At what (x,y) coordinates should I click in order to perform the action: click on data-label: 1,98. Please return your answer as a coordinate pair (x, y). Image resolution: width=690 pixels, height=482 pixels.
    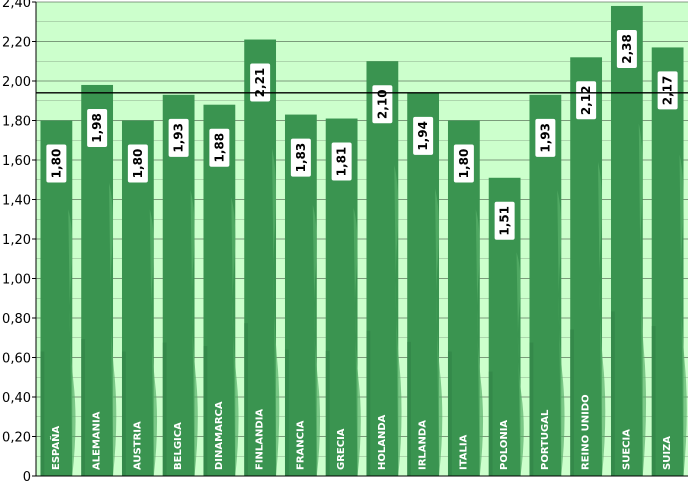
    Looking at the image, I should click on (97, 128).